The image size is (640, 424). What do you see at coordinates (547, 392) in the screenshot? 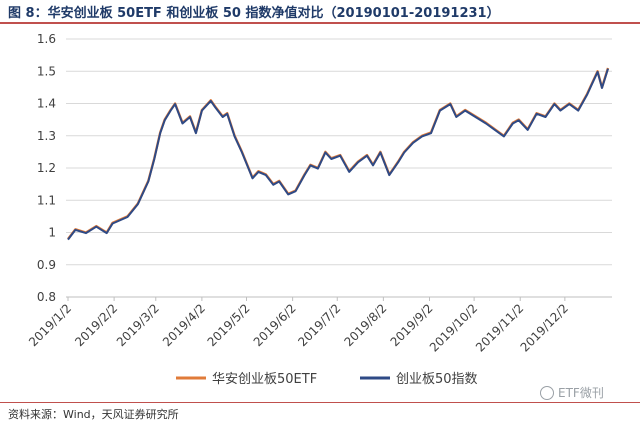
I see `wechat-icon` at bounding box center [547, 392].